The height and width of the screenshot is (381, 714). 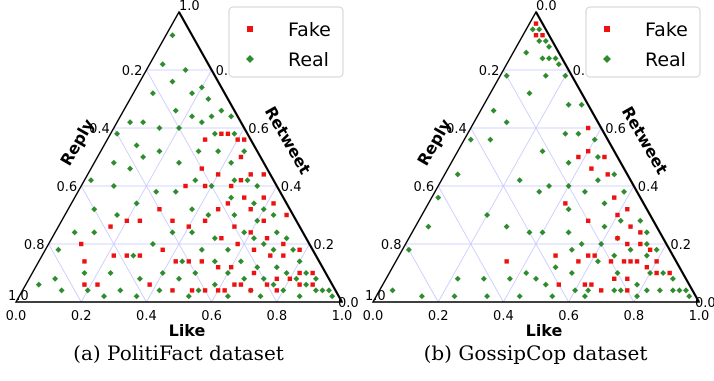 I want to click on tick-label-reply: 0.8, so click(x=34, y=245).